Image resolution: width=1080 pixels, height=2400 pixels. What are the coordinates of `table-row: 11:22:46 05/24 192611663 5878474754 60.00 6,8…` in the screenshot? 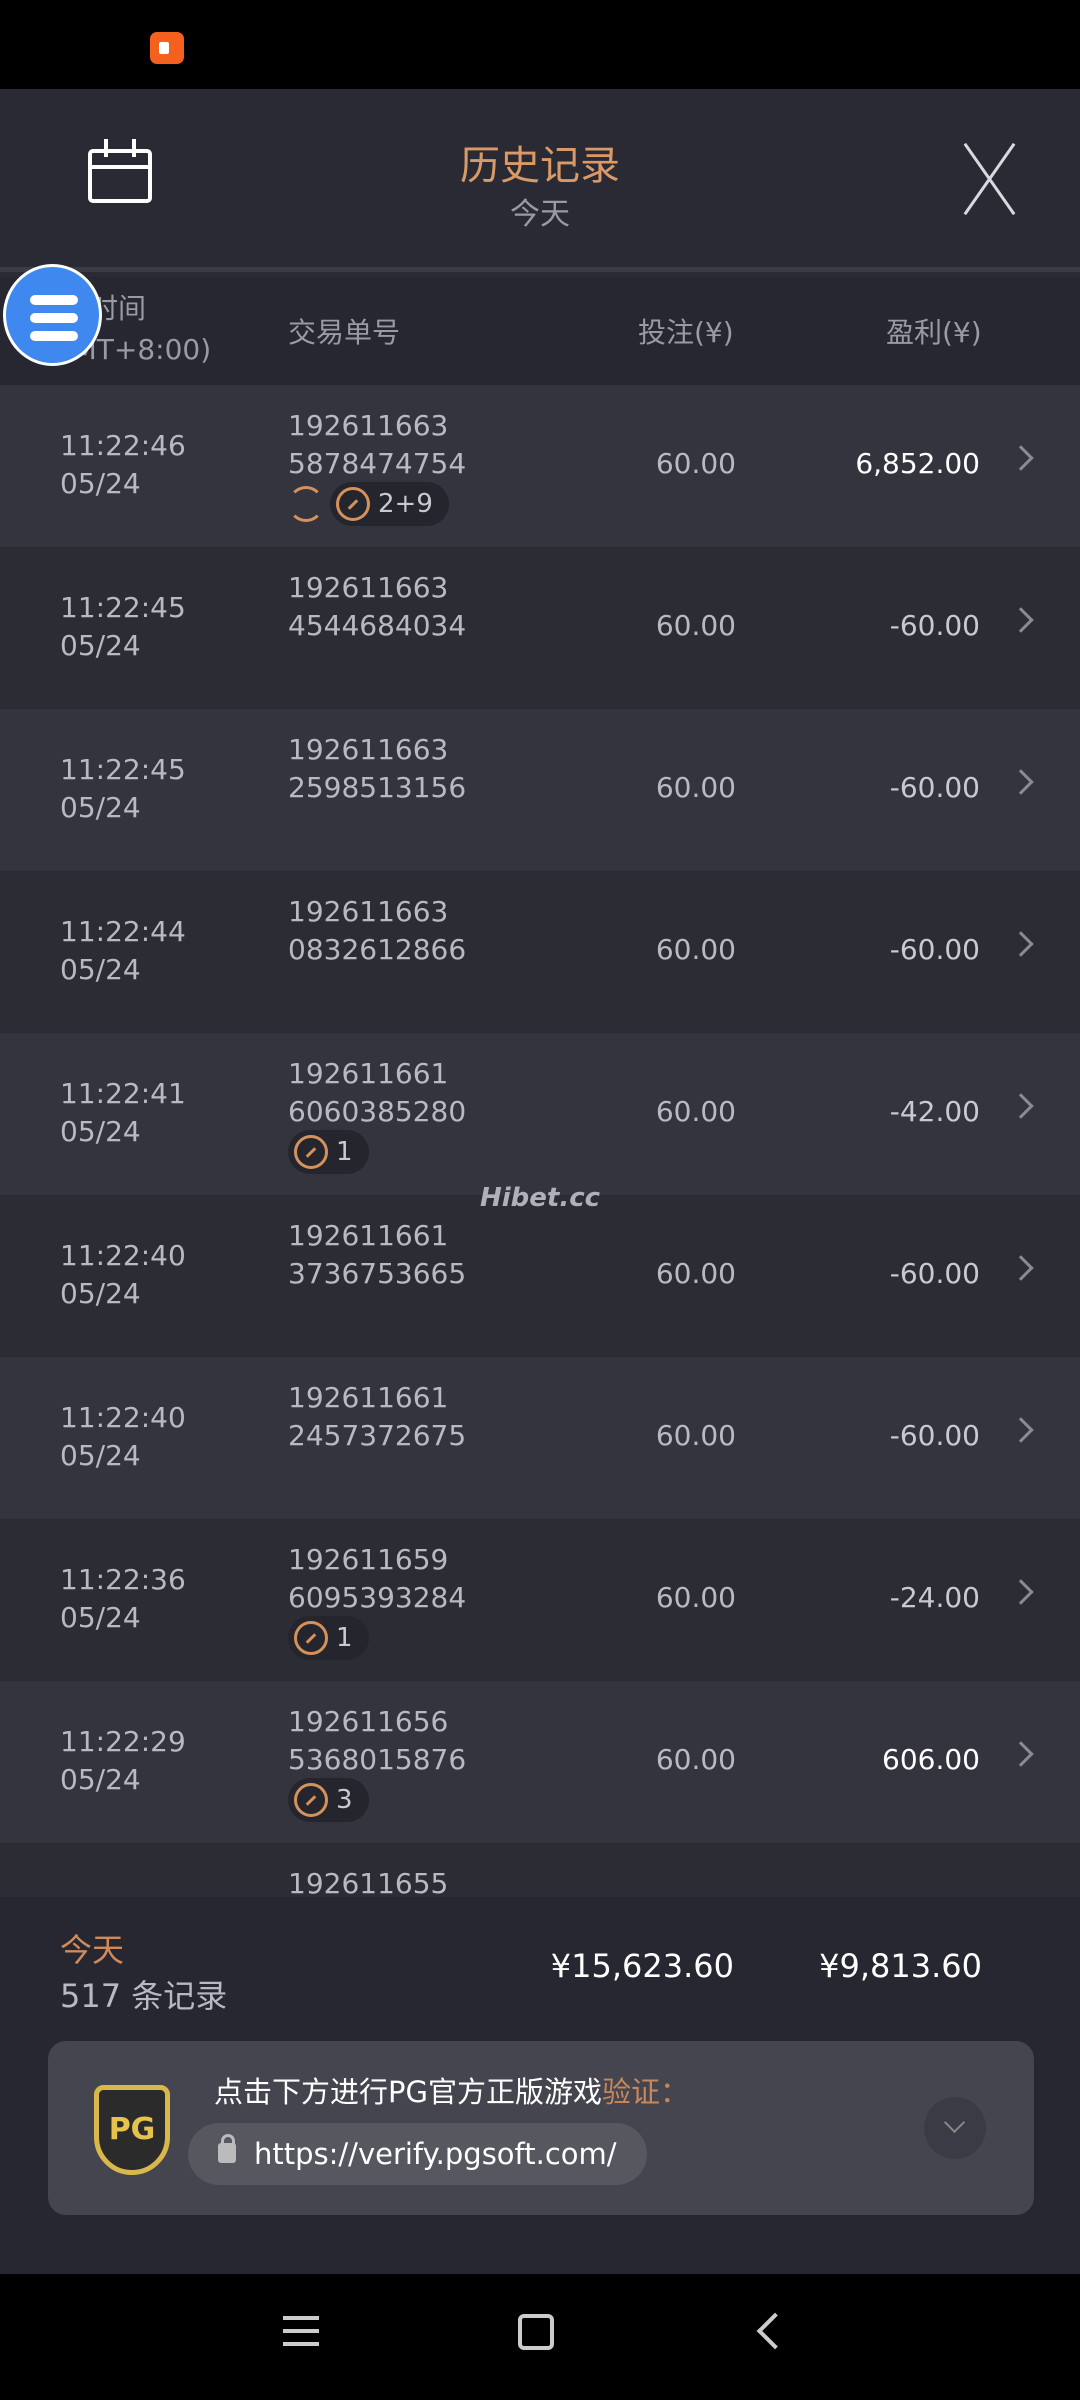 It's located at (540, 466).